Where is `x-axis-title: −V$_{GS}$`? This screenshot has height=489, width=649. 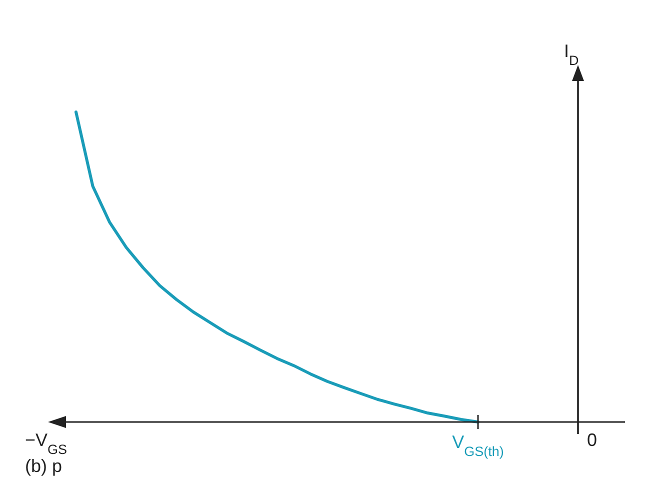 x-axis-title: −V$_{GS}$ is located at coordinates (46, 443).